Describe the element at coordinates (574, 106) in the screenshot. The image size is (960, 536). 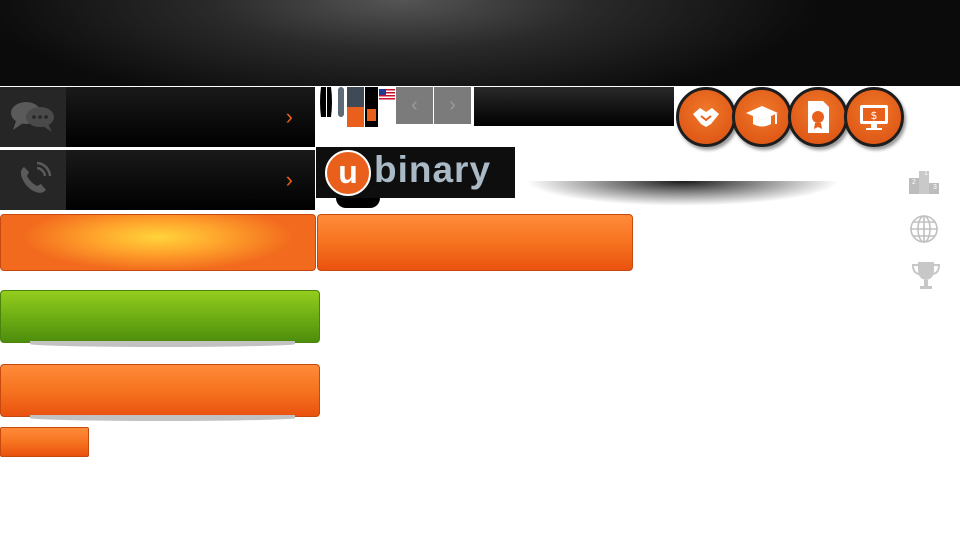
I see `dark-gradient-bar` at that location.